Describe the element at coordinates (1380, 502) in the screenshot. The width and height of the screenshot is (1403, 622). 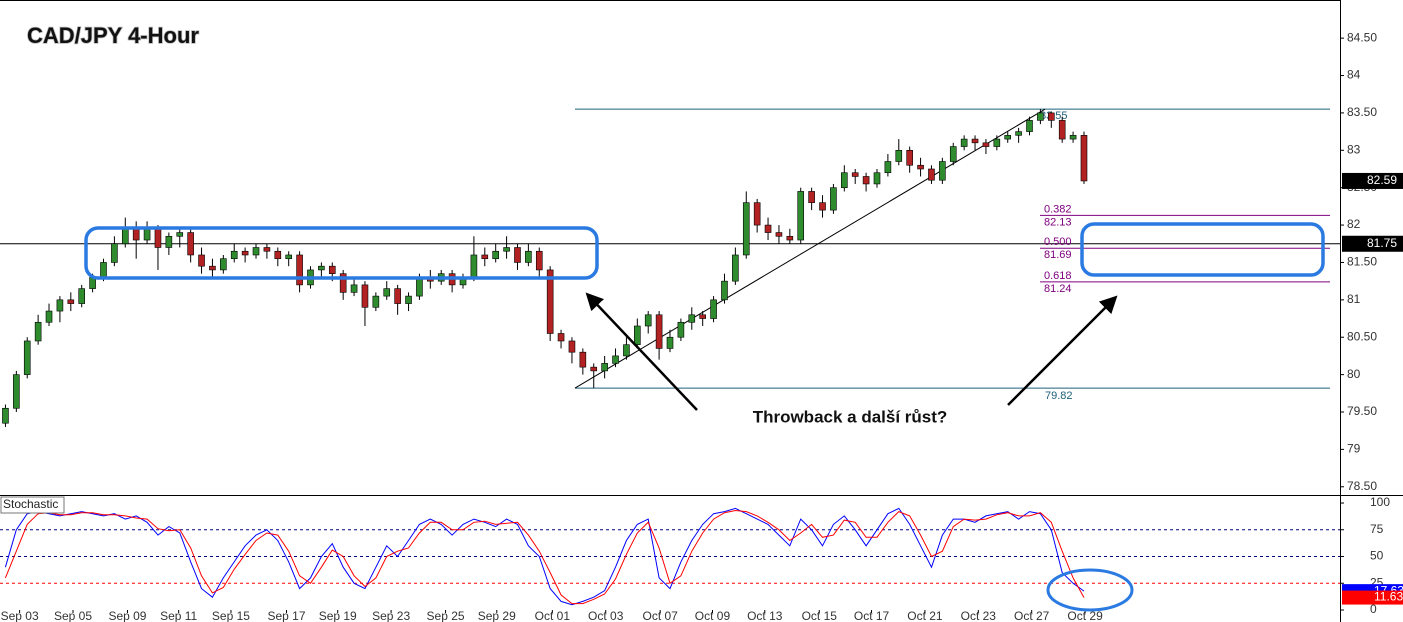
I see `y-tick-label: 100` at that location.